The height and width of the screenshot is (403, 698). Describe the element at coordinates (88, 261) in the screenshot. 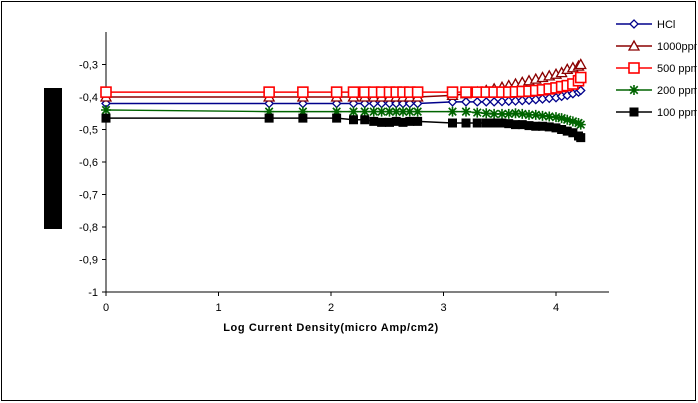

I see `y-tick-label: -0,9` at that location.